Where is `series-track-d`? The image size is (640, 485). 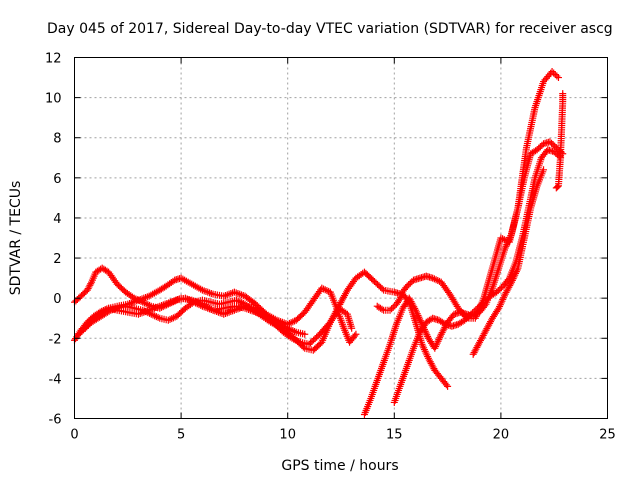 series-track-d is located at coordinates (215, 325).